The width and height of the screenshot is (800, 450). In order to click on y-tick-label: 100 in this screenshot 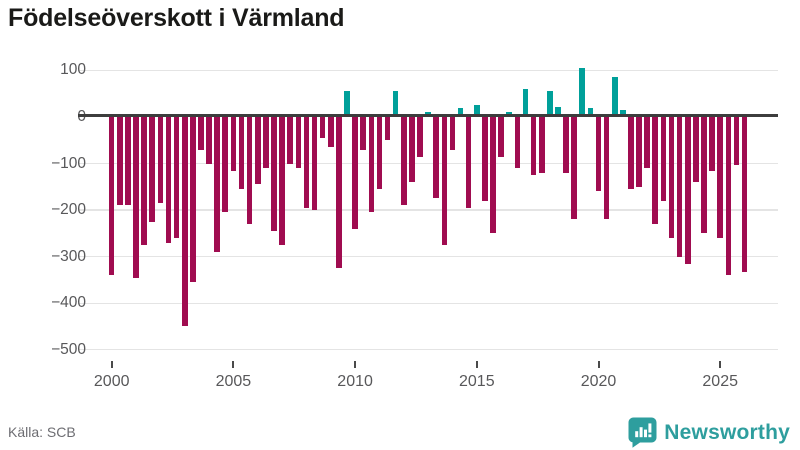, I will do `click(73, 70)`.